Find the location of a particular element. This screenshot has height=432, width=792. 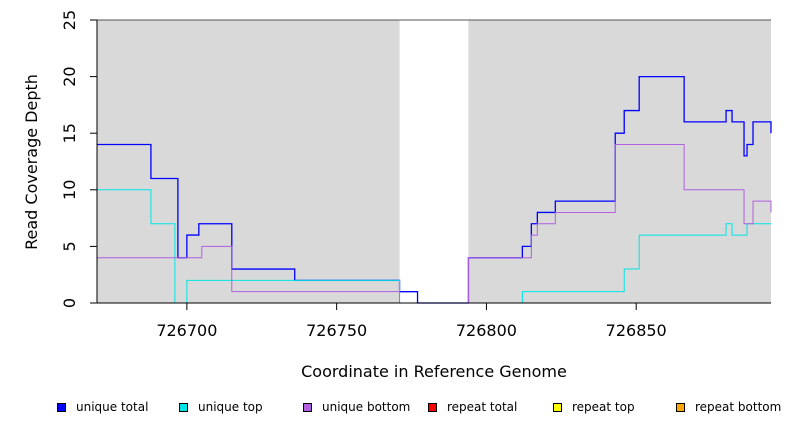

legend-label: unique bottom is located at coordinates (366, 407).